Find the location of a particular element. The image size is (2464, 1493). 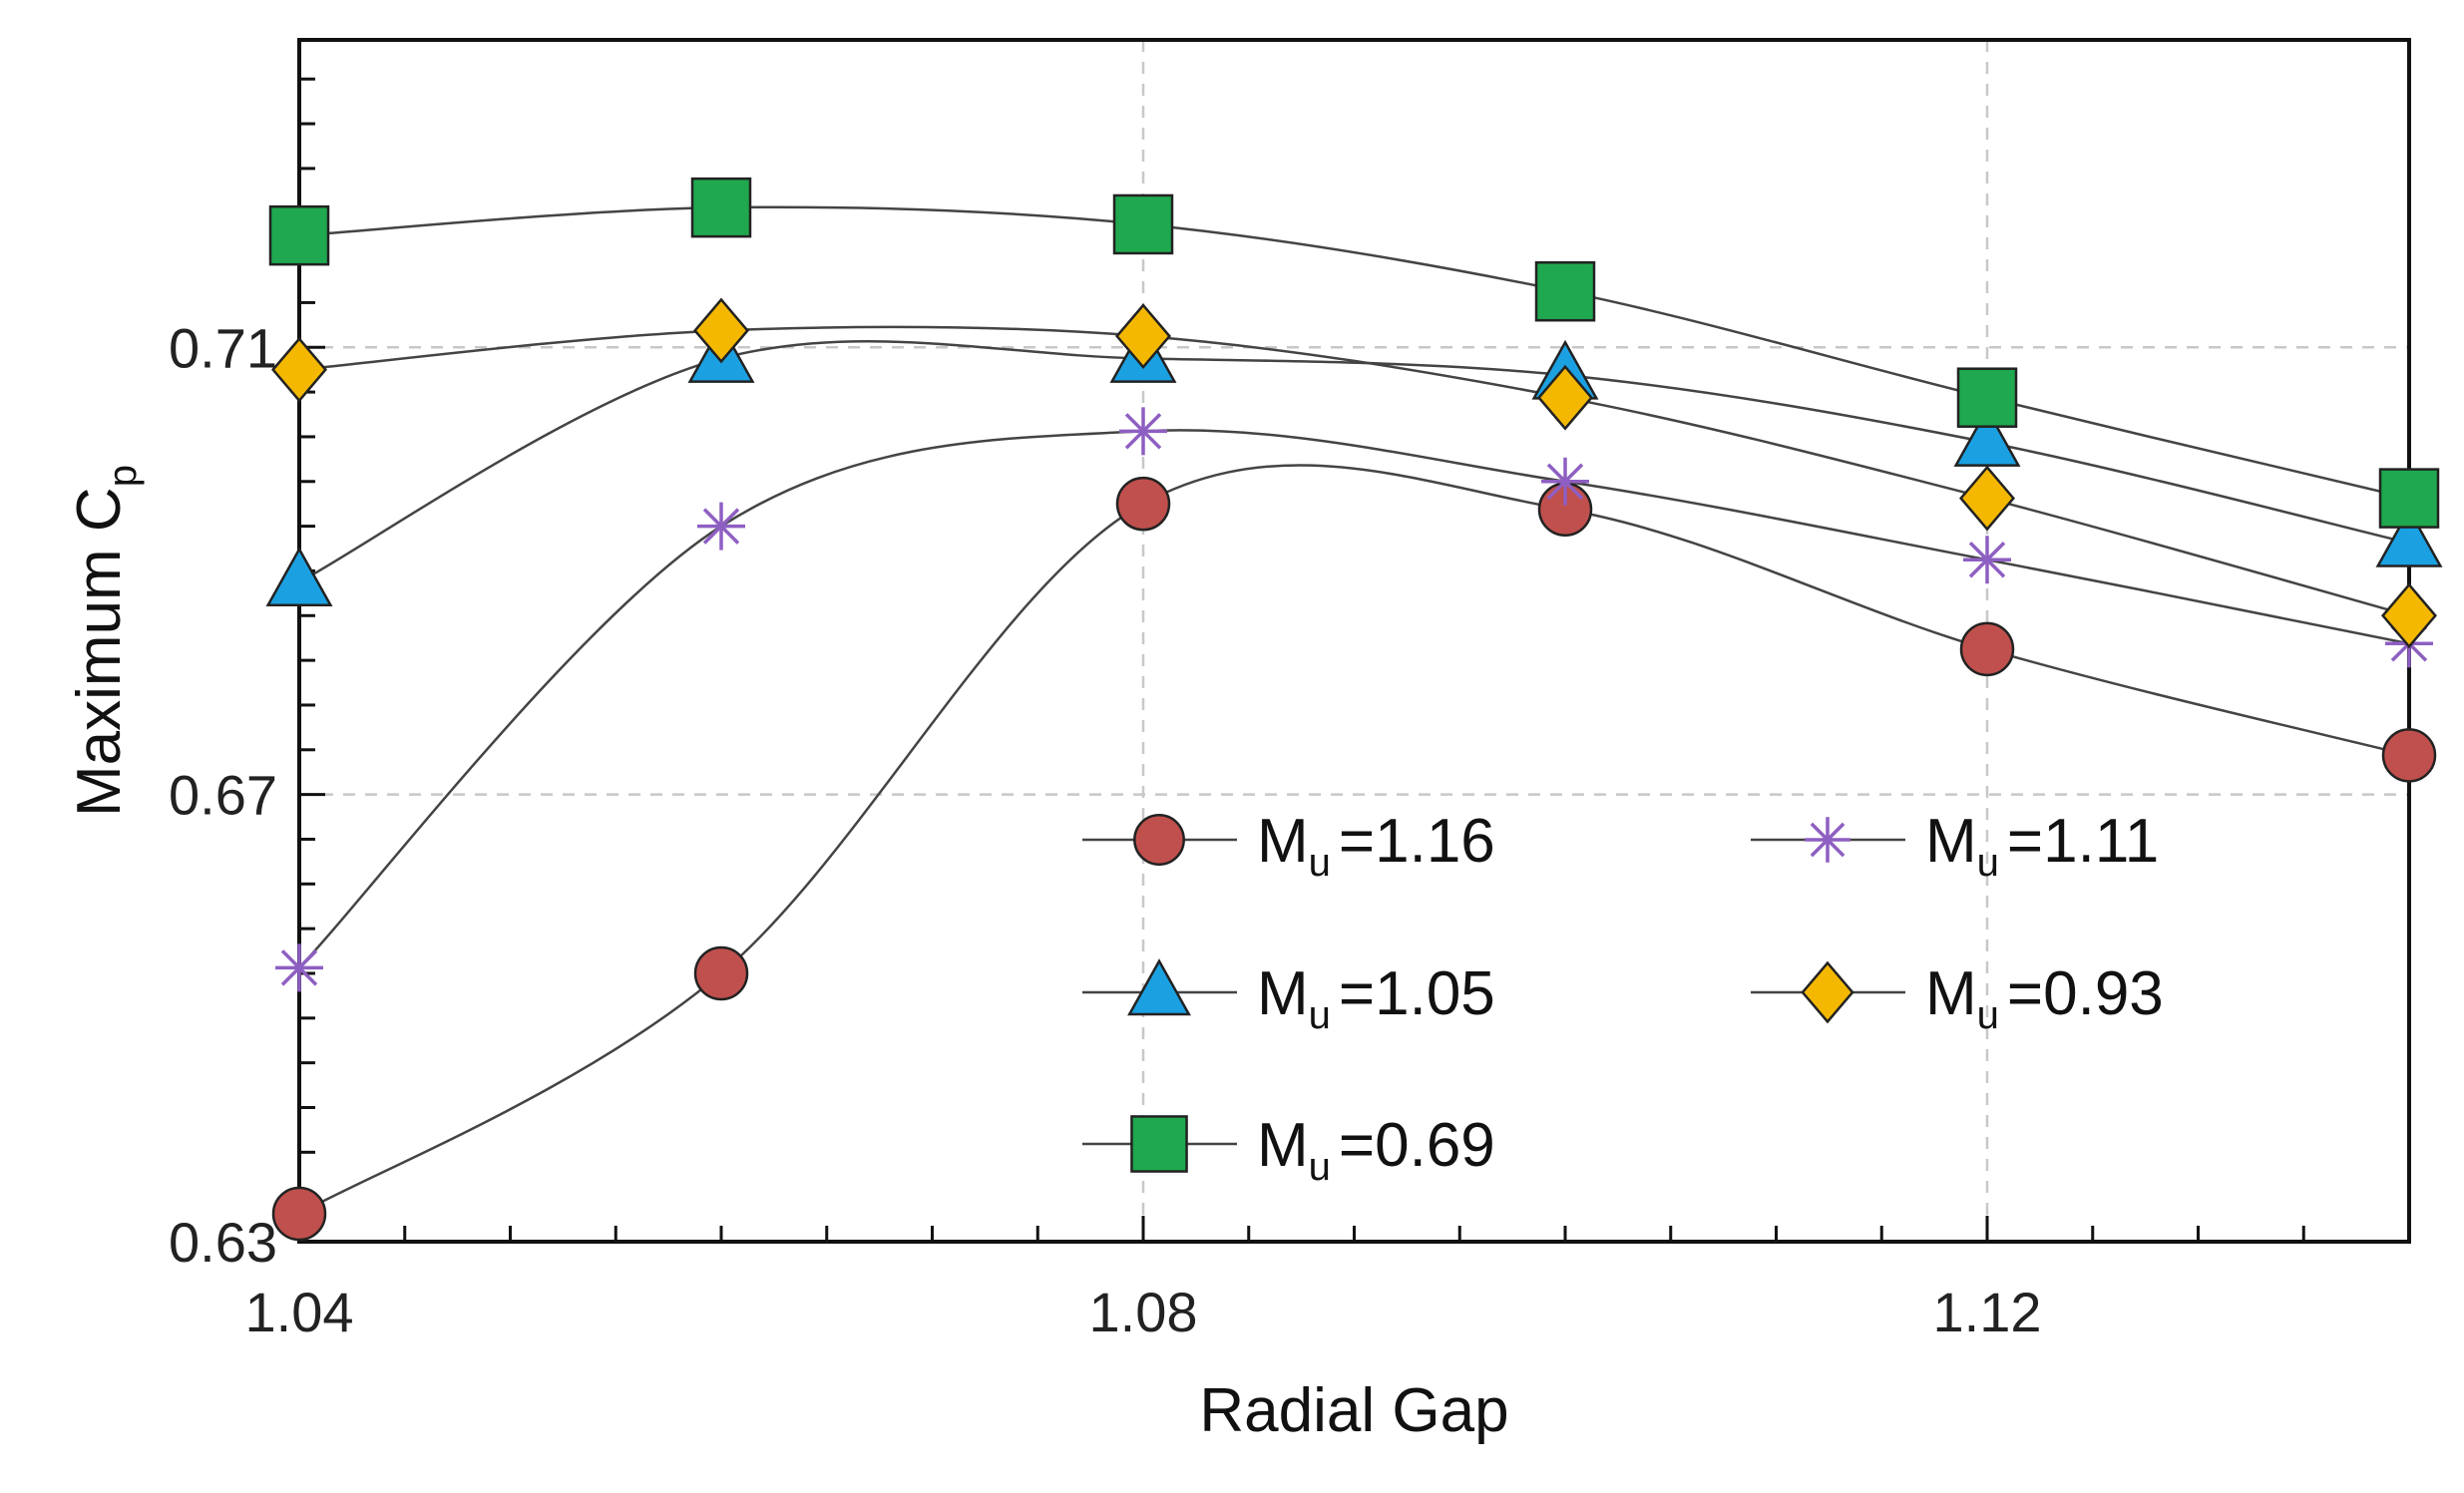

legend-item: Mu =0.93 is located at coordinates (1957, 998).